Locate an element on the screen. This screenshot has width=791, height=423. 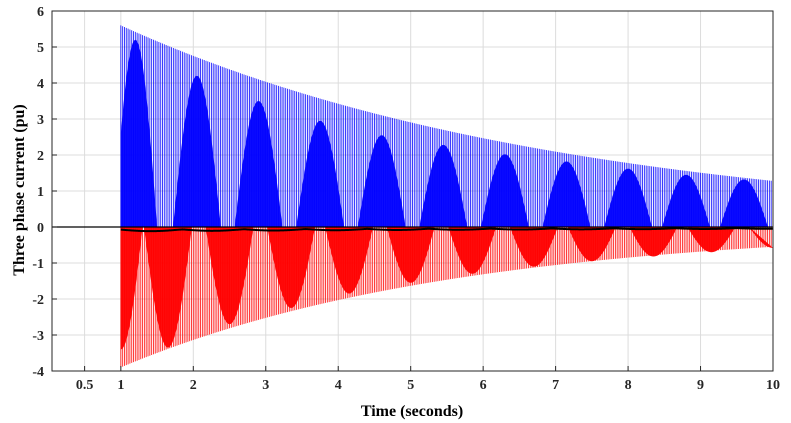
x-tick-label-9: 9 is located at coordinates (700, 385).